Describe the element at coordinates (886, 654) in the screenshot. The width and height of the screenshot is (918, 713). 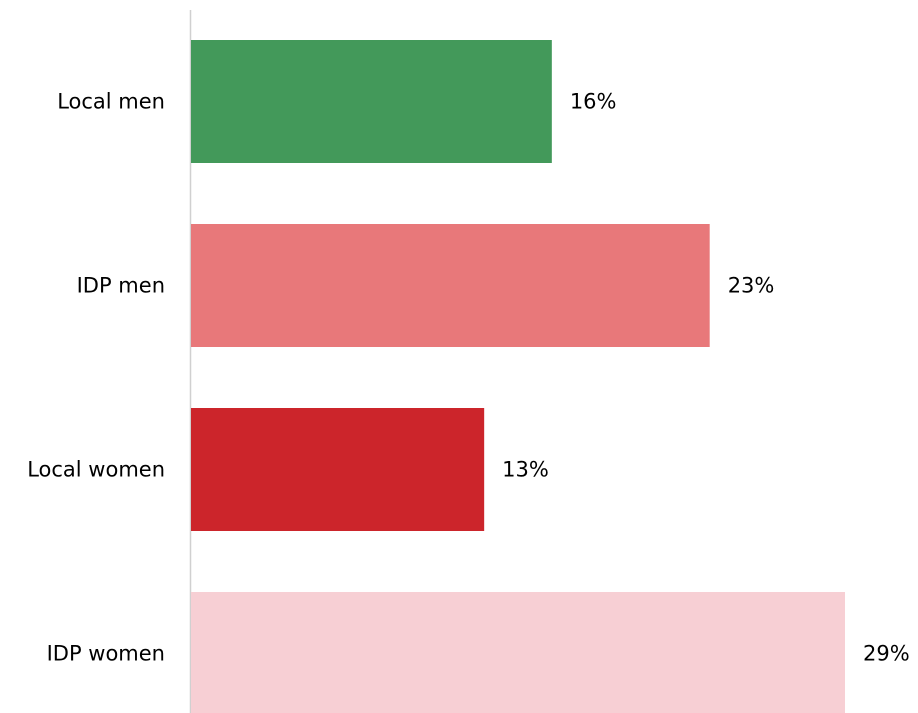
I see `value-label-idp-women: 29%` at that location.